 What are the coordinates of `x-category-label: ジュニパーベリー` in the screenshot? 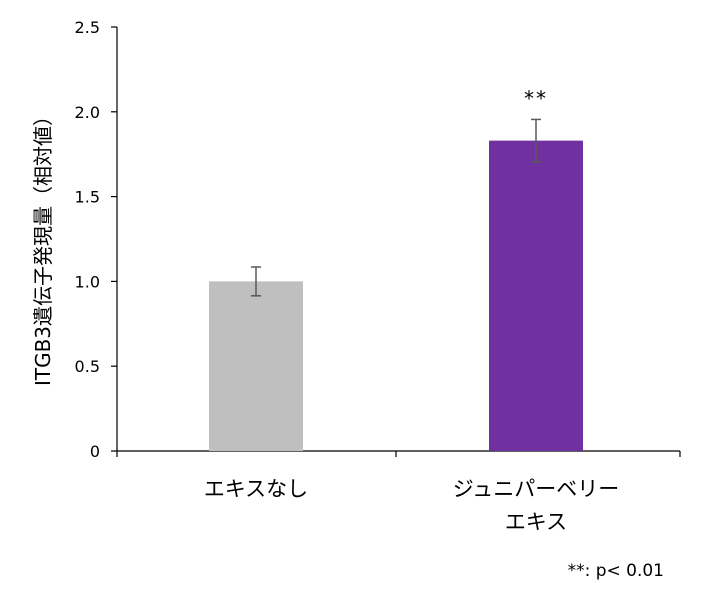 It's located at (536, 489).